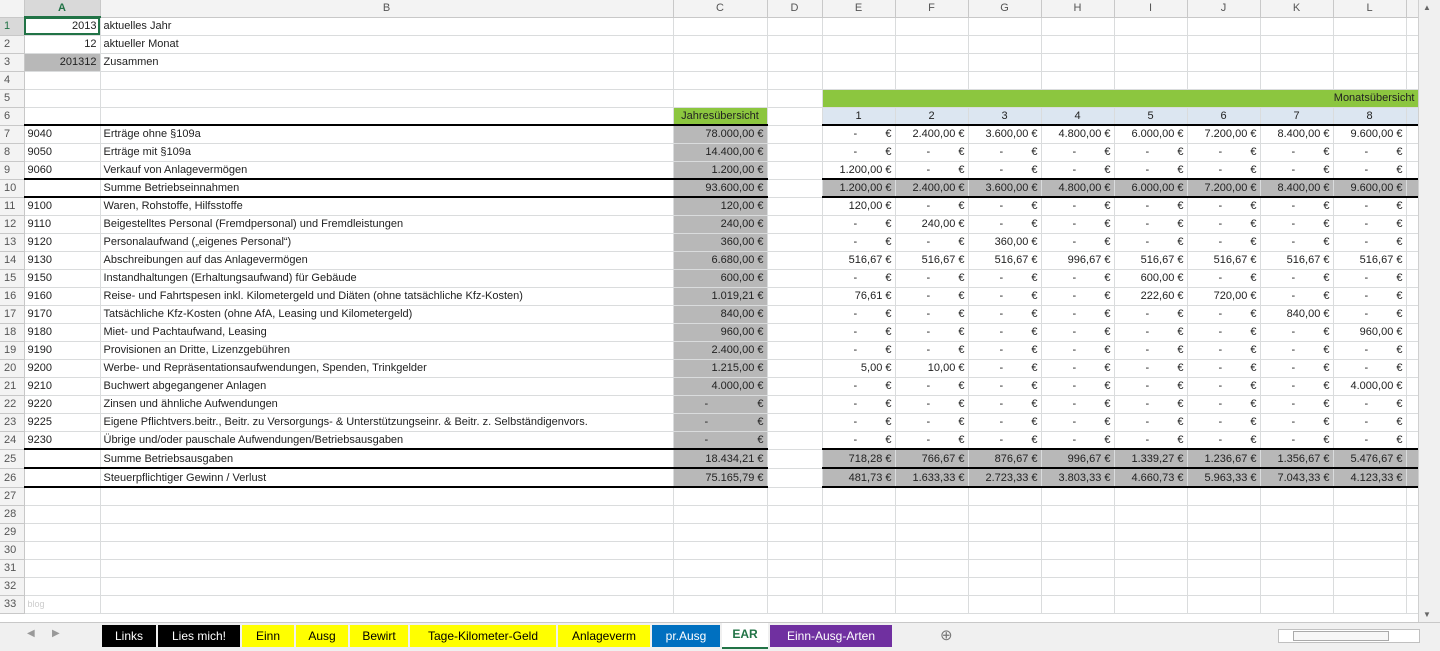 Image resolution: width=1440 pixels, height=651 pixels. I want to click on cell-D15, so click(795, 278).